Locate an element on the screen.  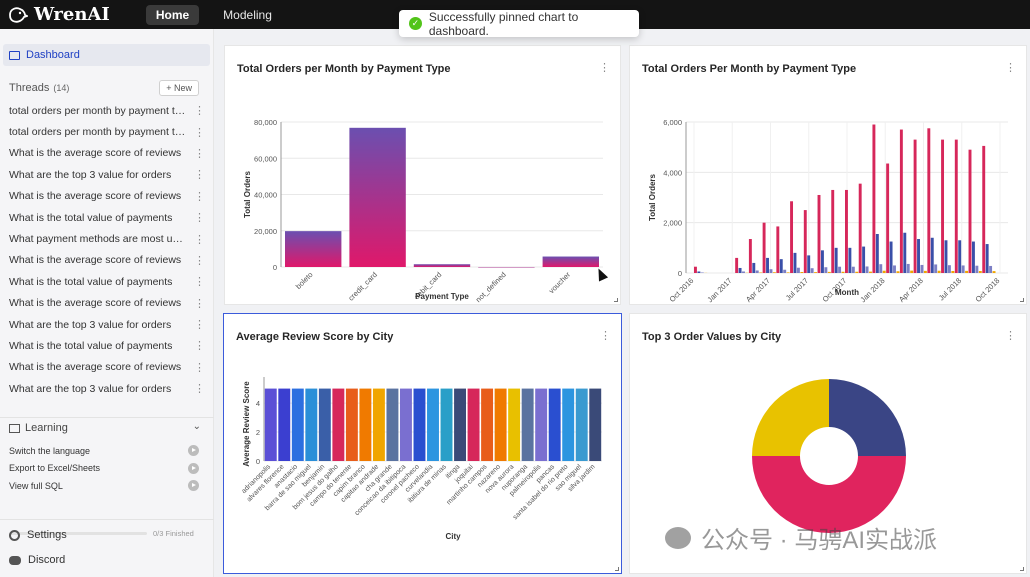
new-thread-button: + New is located at coordinates (179, 88).